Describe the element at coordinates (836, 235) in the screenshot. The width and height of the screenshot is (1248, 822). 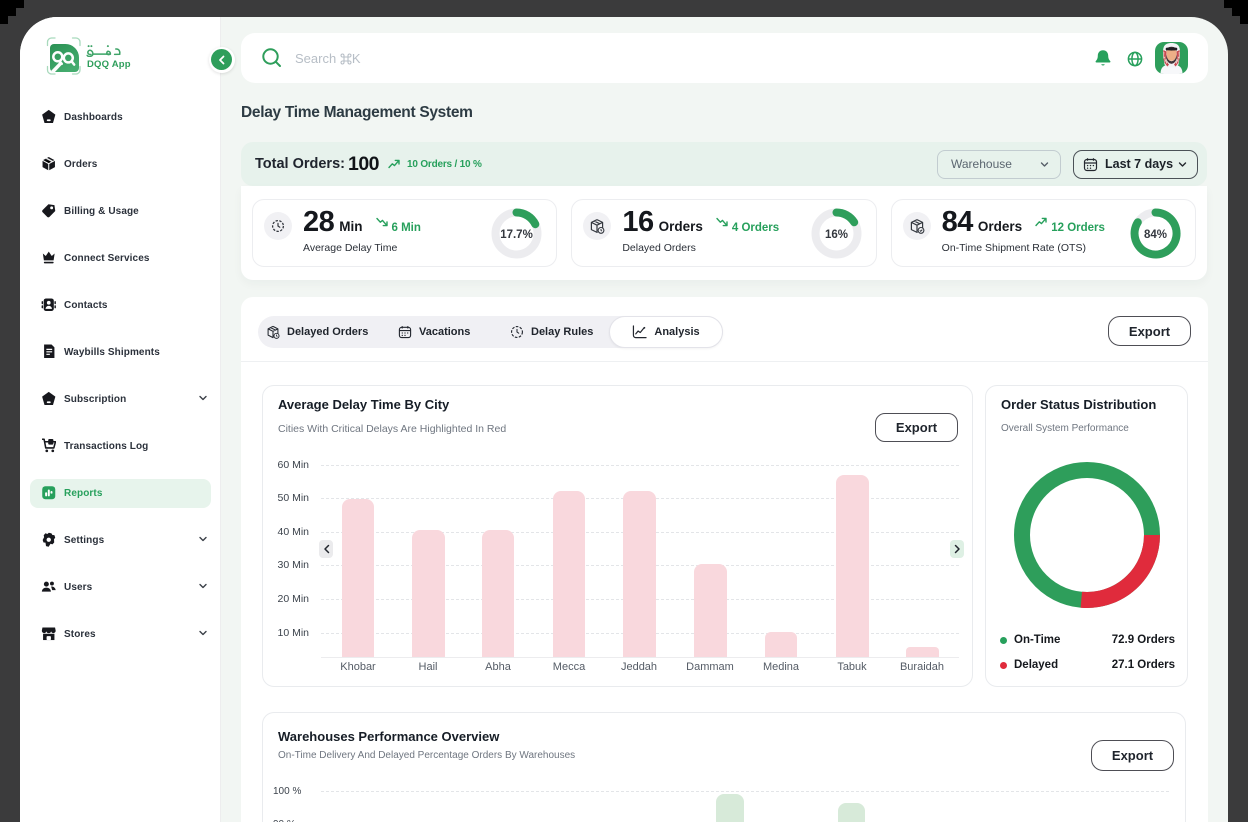
I see `svg-text: 16%` at that location.